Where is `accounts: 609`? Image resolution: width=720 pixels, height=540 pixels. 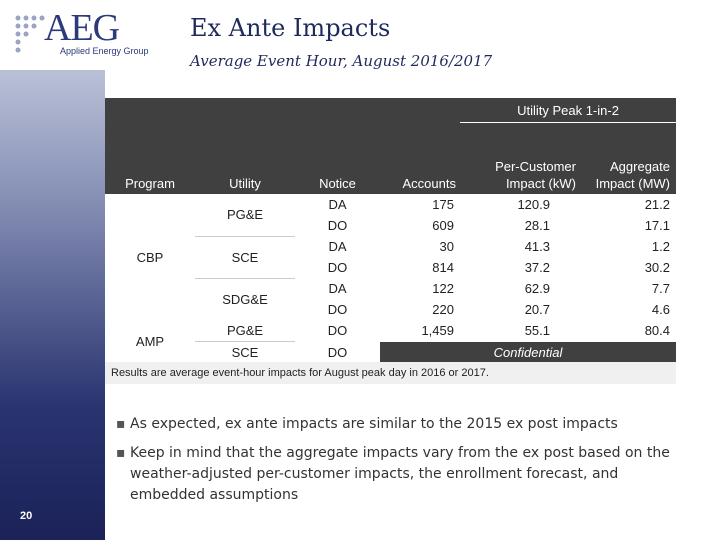
accounts: 609 is located at coordinates (443, 225).